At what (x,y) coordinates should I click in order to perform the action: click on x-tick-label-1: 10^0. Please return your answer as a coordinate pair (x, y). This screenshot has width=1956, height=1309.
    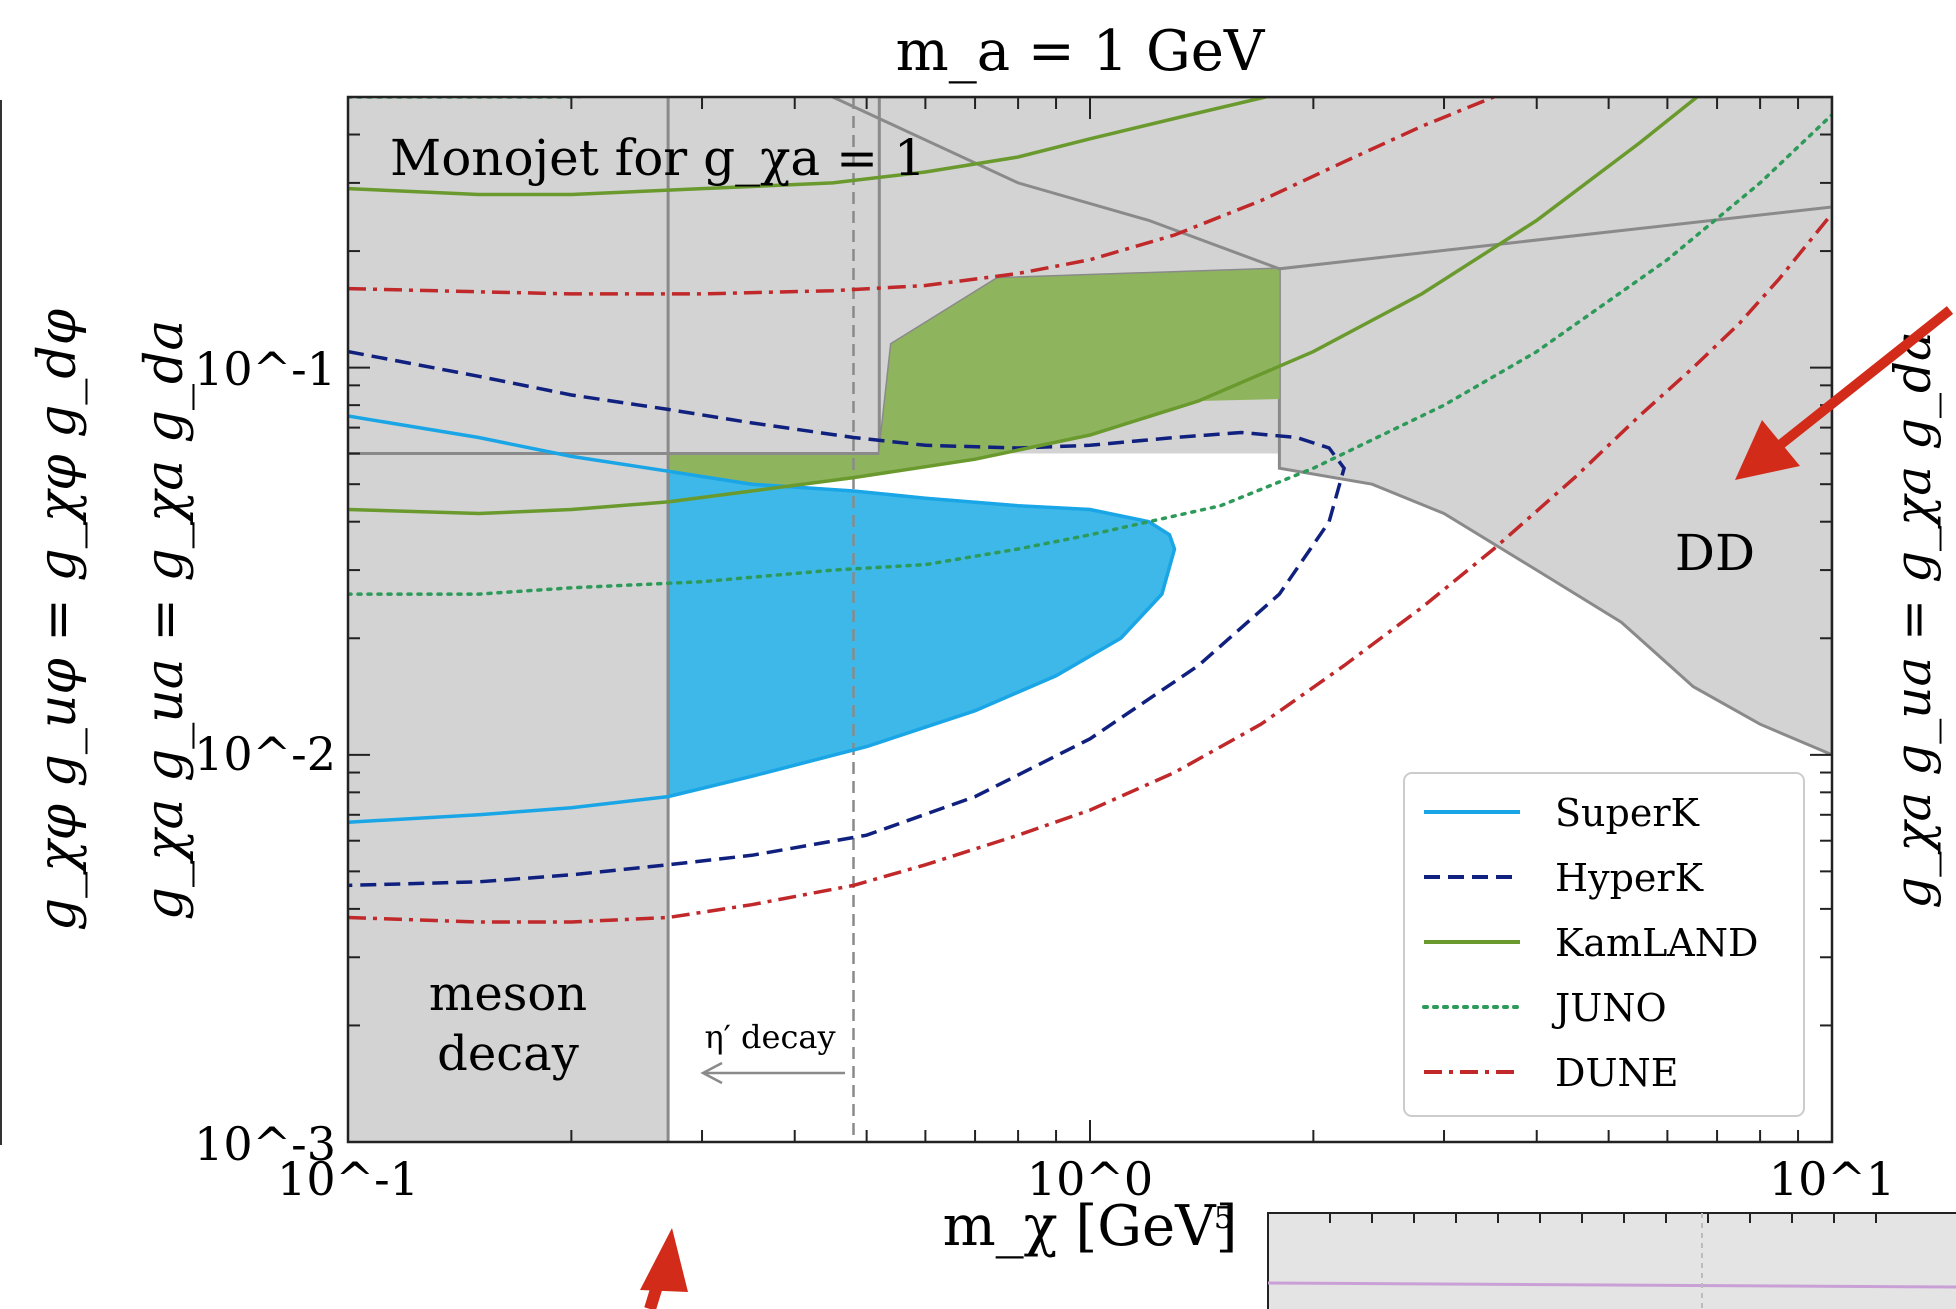
    Looking at the image, I should click on (1090, 1179).